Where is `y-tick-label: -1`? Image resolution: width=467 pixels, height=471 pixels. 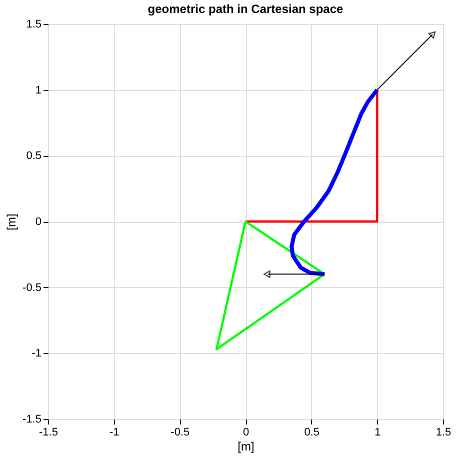
y-tick-label: -1 is located at coordinates (37, 354).